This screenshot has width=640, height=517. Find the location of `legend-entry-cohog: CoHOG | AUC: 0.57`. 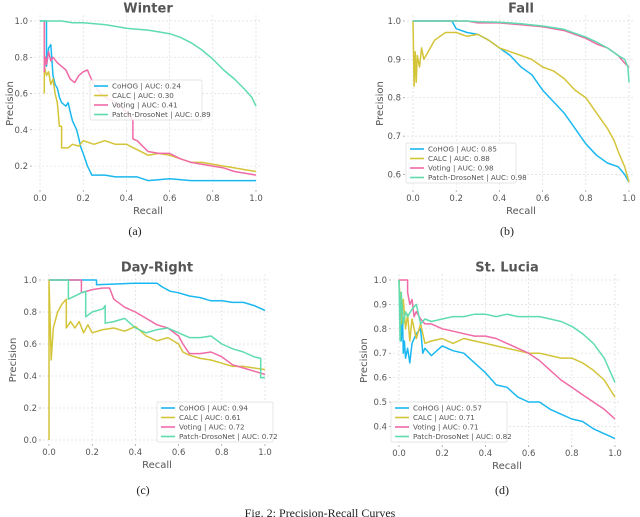

legend-entry-cohog: CoHOG | AUC: 0.57 is located at coordinates (447, 408).